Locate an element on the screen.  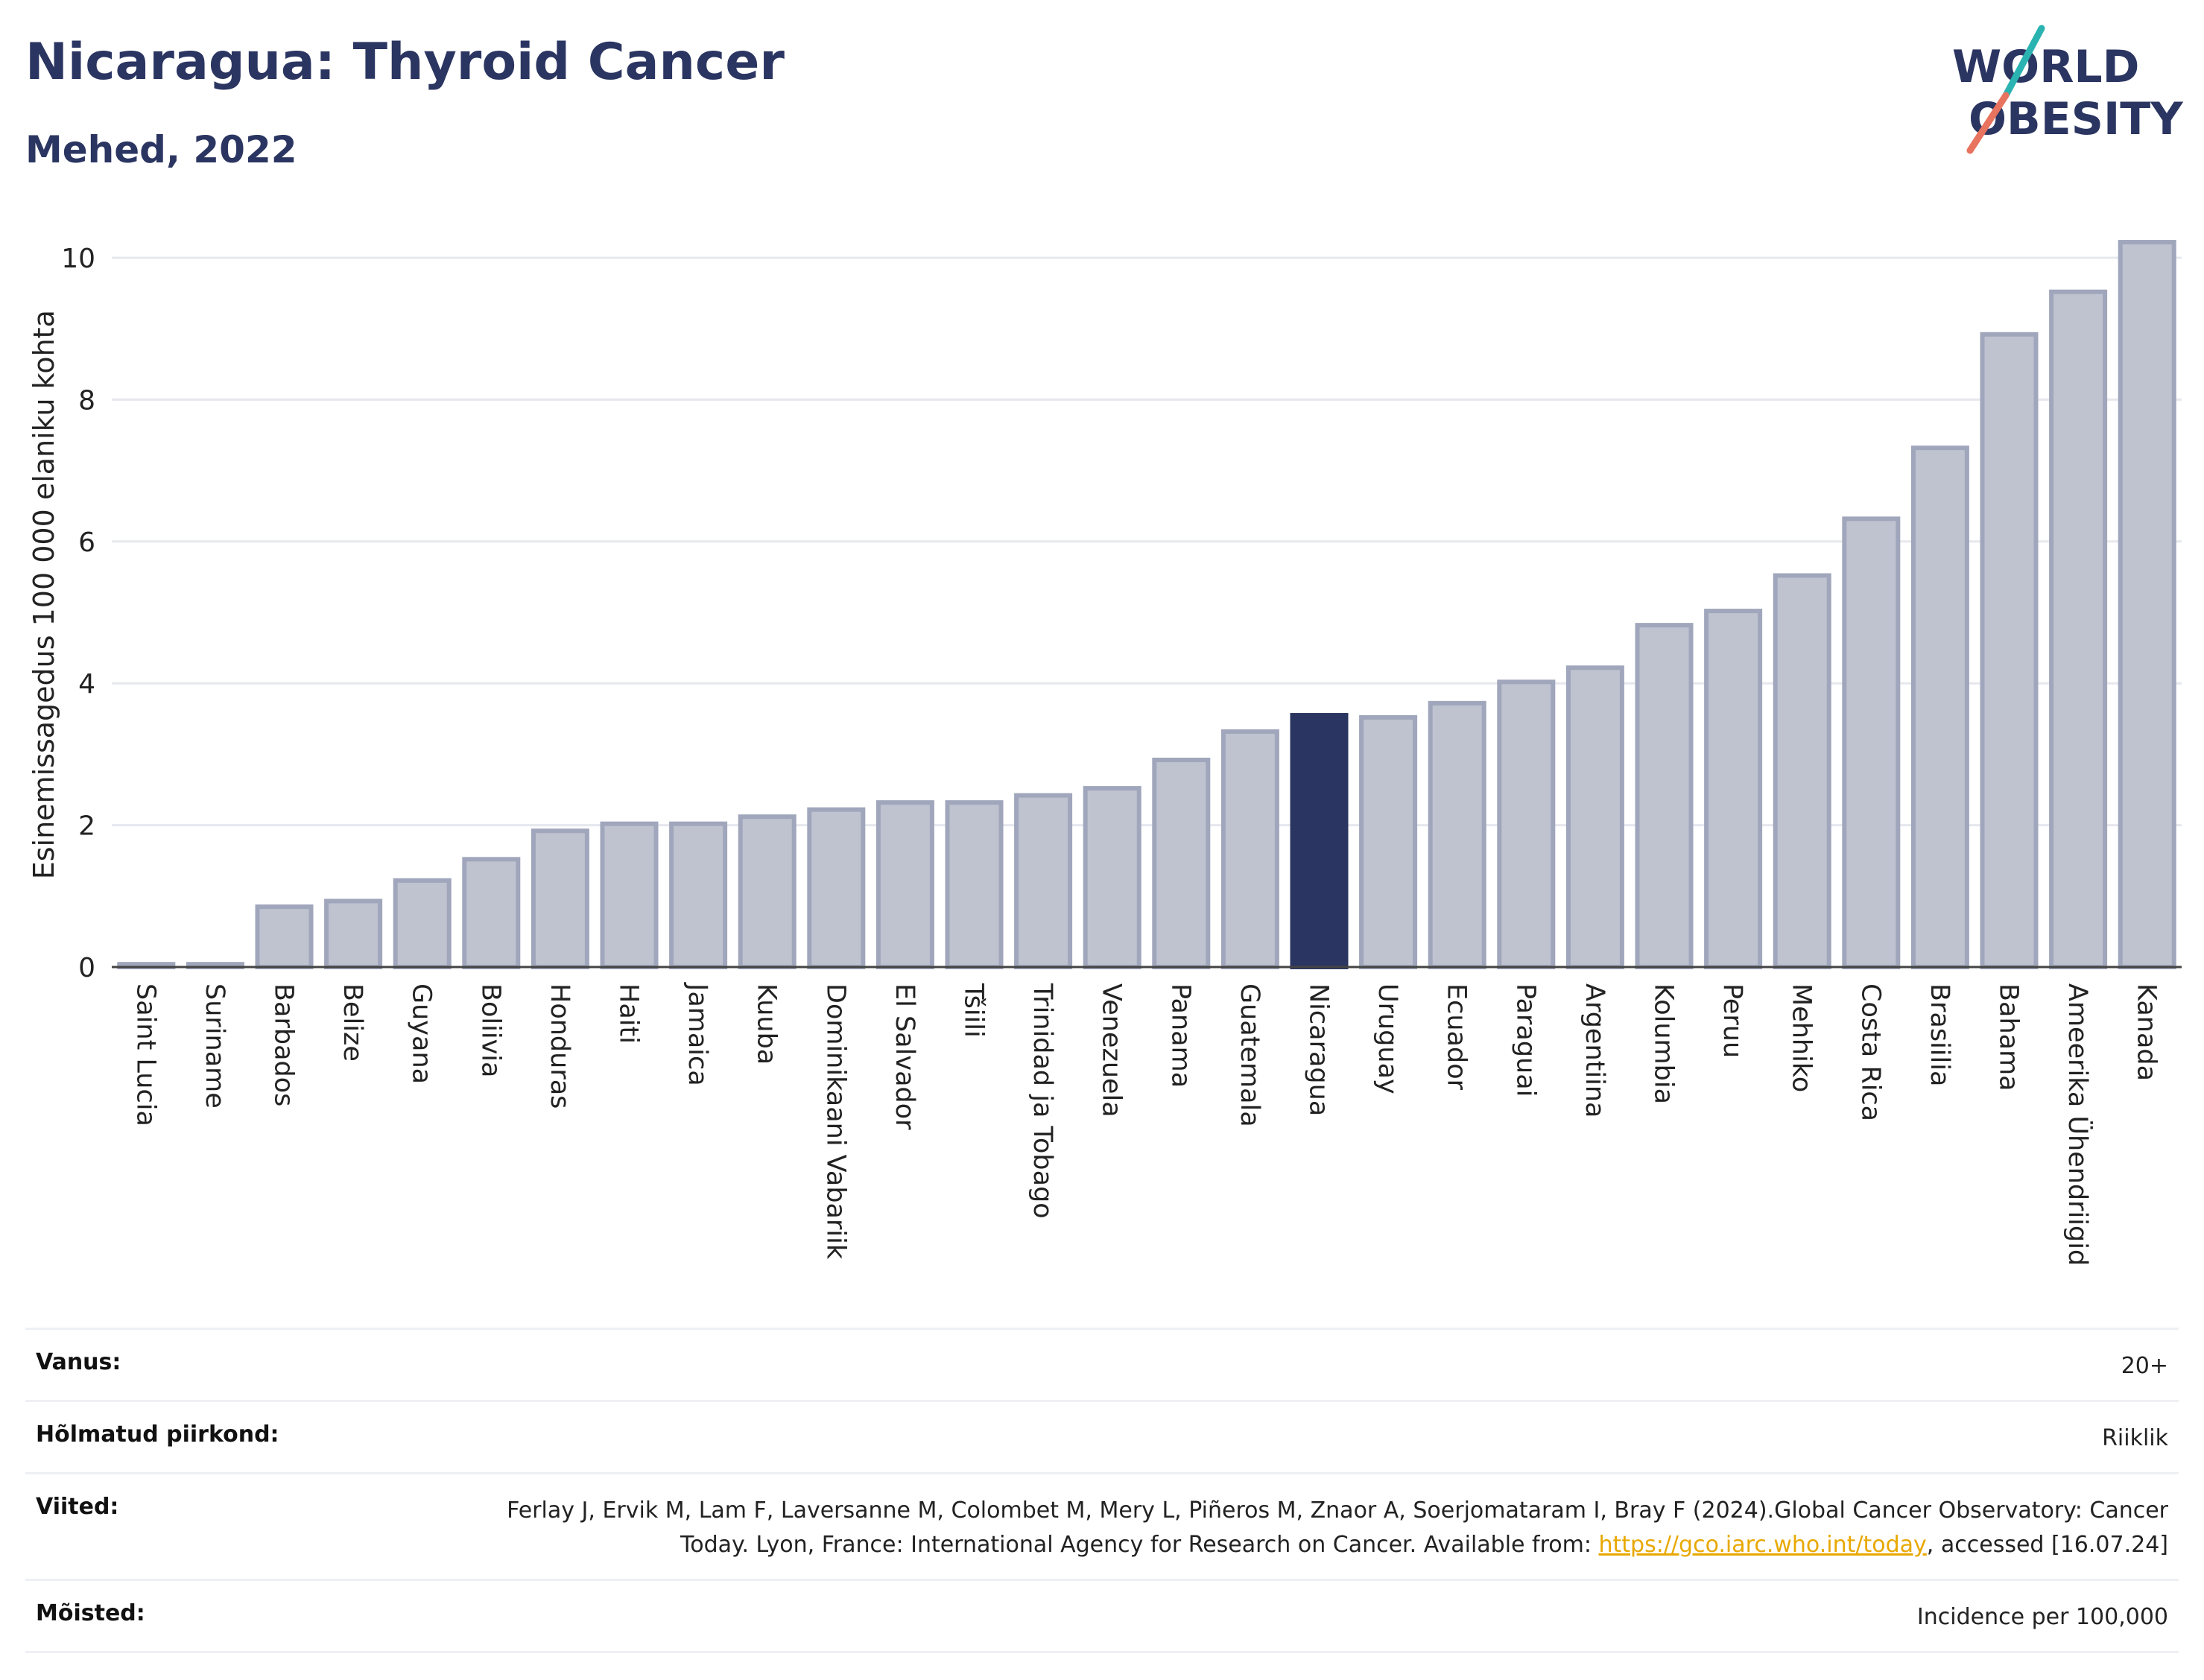
x-tick-label: Ameerika Ühendriigid is located at coordinates (2078, 1124).